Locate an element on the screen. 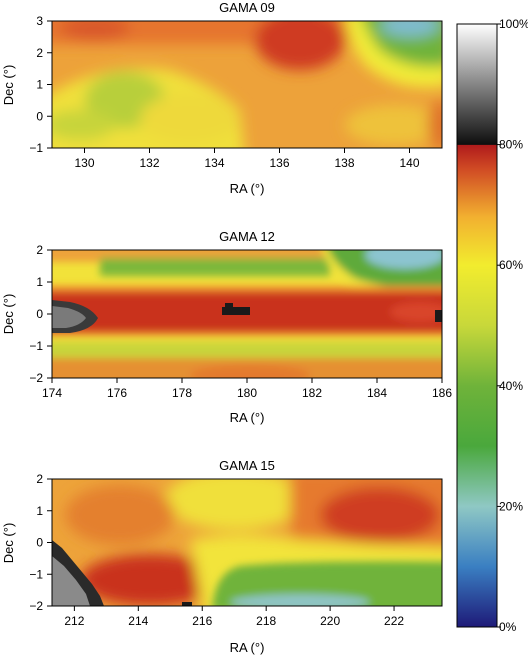  colorbar-scale is located at coordinates (477, 325).